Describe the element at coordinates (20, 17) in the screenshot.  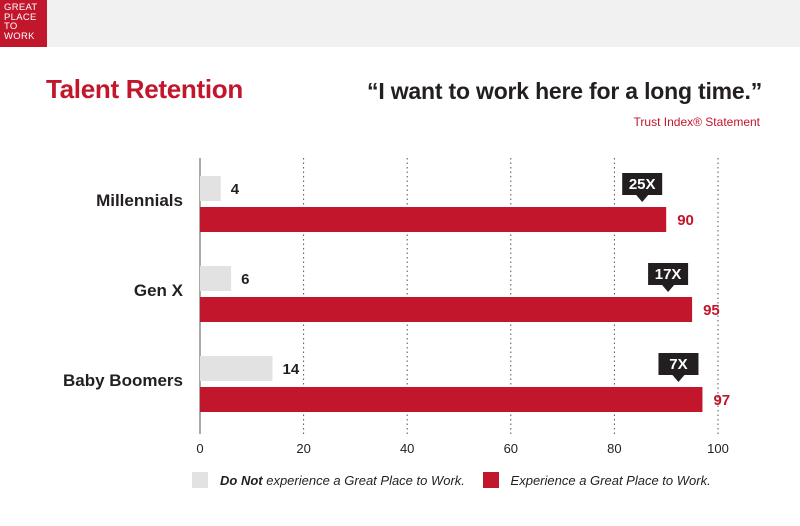
I see `logo-line-2: PLACE` at that location.